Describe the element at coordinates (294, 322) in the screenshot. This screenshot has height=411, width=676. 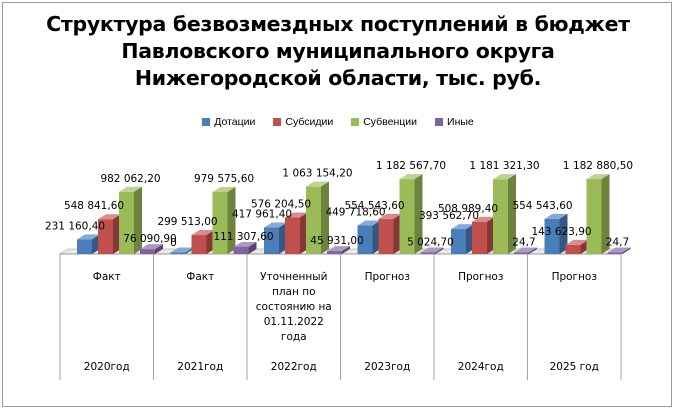
I see `category-kind-label: 01.11.2022` at that location.